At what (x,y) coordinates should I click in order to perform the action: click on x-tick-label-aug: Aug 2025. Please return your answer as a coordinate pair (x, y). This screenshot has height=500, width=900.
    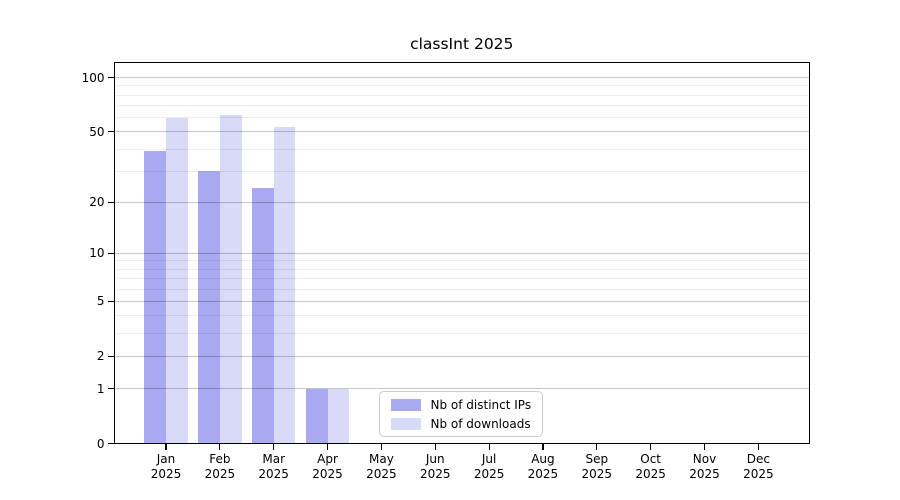
    Looking at the image, I should click on (543, 466).